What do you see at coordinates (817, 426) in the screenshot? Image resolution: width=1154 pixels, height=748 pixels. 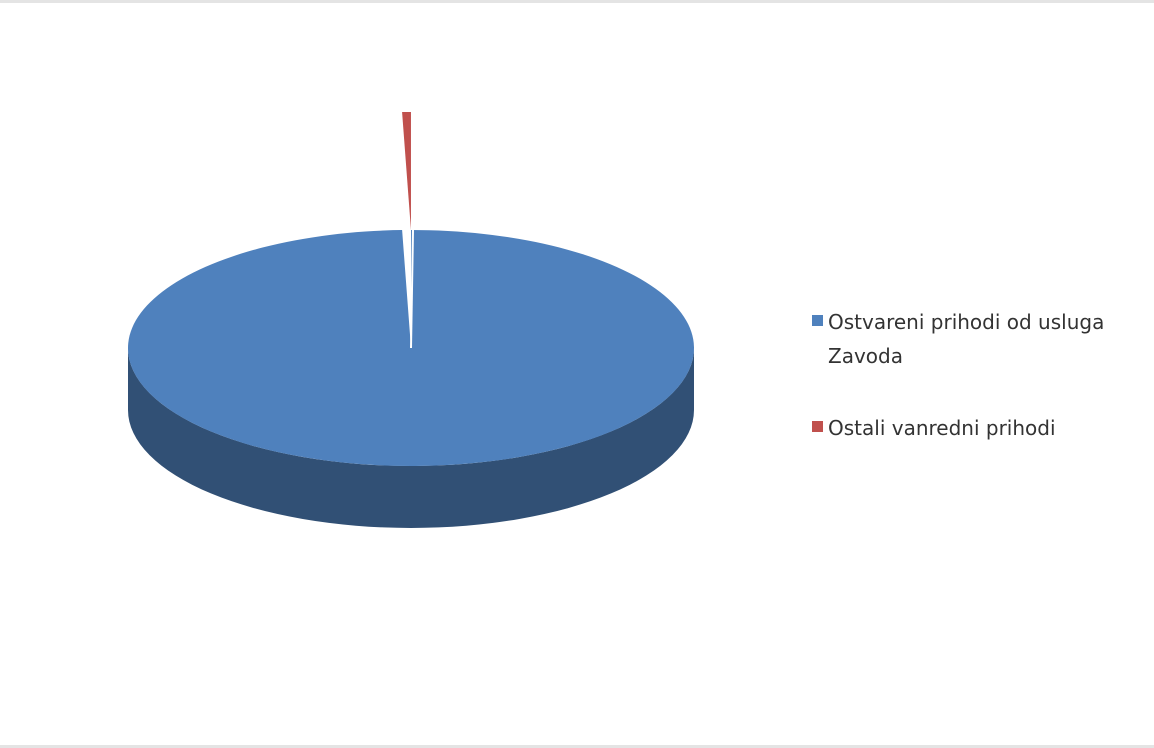 I see `legend-swatch-other` at bounding box center [817, 426].